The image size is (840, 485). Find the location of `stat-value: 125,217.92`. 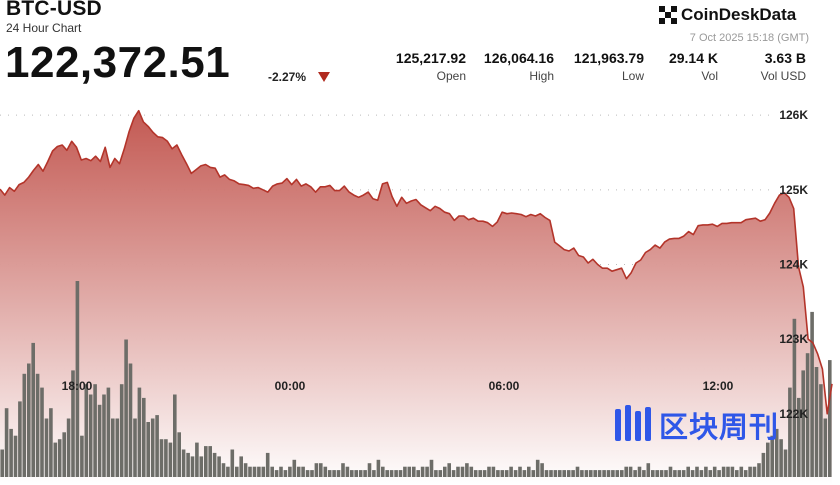

stat-value: 125,217.92 is located at coordinates (430, 58).